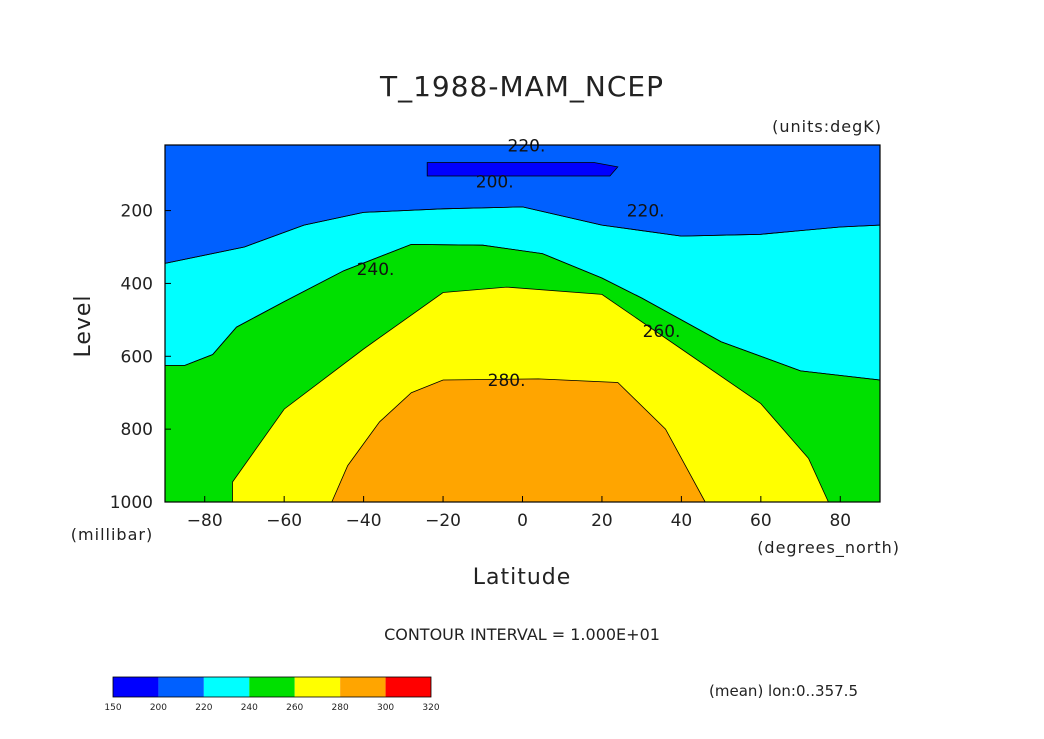 This screenshot has height=739, width=1044. I want to click on y-tick-label: 1000, so click(131, 503).